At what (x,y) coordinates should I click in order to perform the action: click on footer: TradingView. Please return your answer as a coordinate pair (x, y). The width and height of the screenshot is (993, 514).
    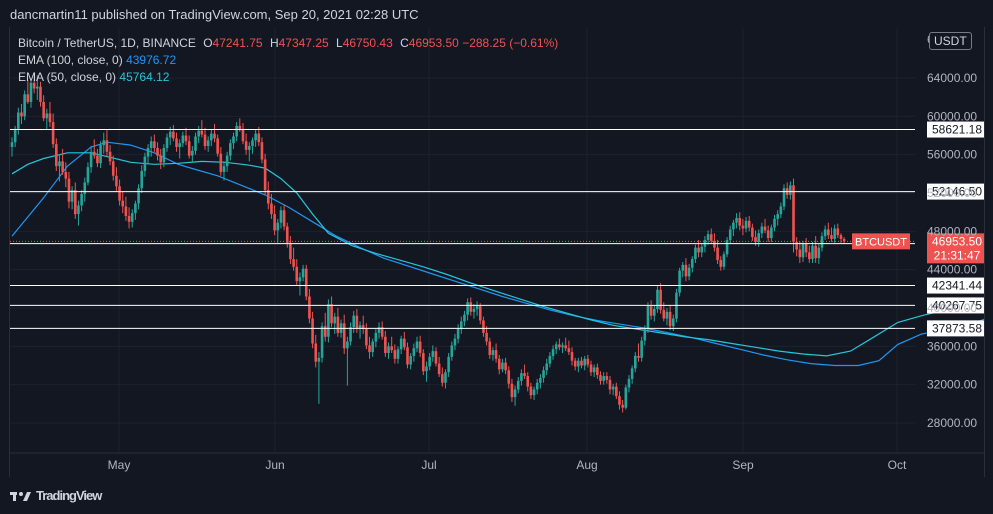
    Looking at the image, I should click on (56, 495).